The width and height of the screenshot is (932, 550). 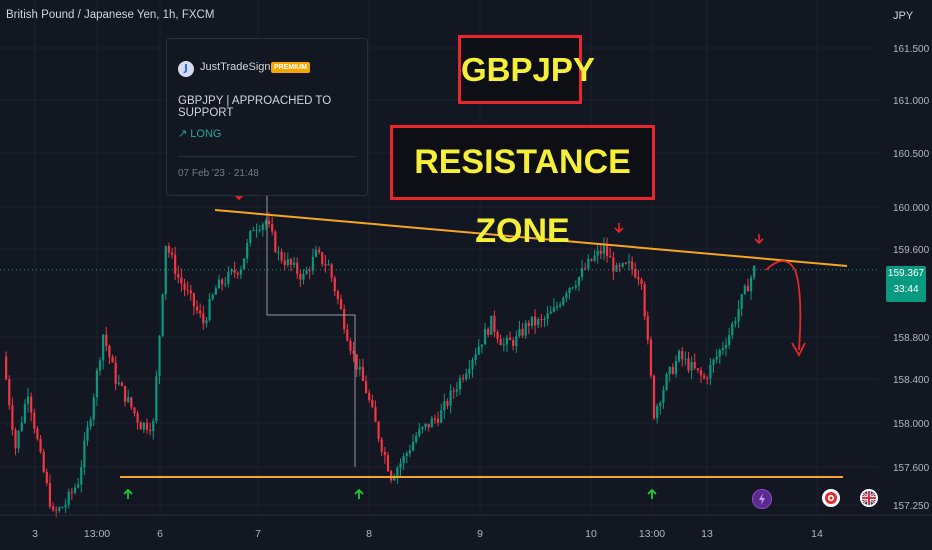 What do you see at coordinates (186, 69) in the screenshot?
I see `author-avatar: J` at bounding box center [186, 69].